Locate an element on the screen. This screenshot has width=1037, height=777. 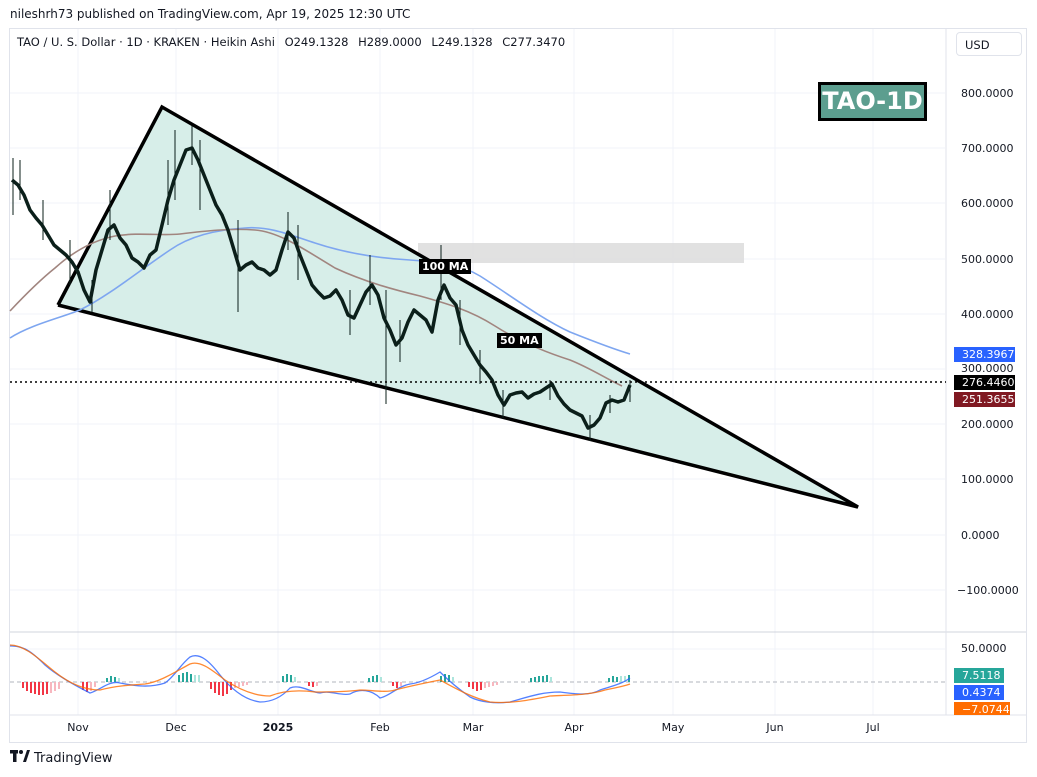
time-label: Mar is located at coordinates (473, 727).